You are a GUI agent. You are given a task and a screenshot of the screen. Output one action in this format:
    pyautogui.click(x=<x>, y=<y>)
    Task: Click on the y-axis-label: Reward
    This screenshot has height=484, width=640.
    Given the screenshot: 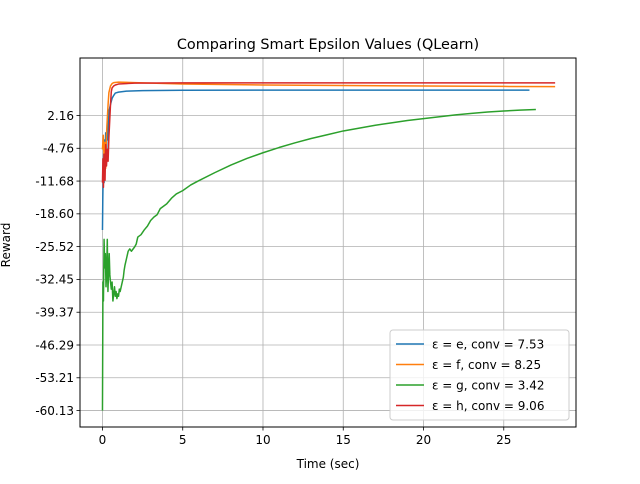 What is the action you would take?
    pyautogui.click(x=6, y=245)
    